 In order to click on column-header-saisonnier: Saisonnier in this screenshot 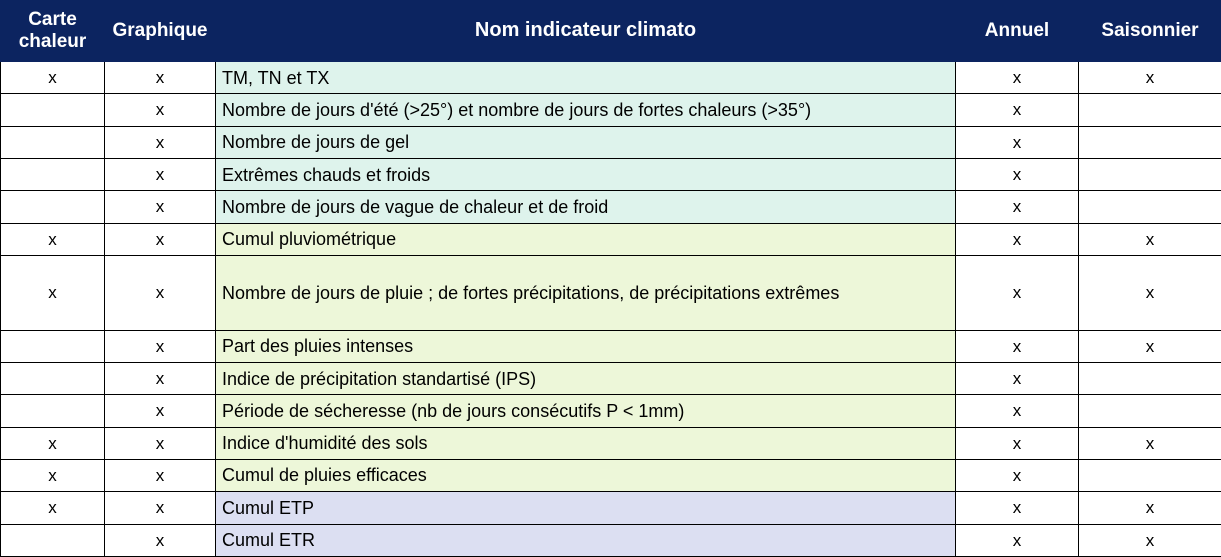, I will do `click(1149, 31)`.